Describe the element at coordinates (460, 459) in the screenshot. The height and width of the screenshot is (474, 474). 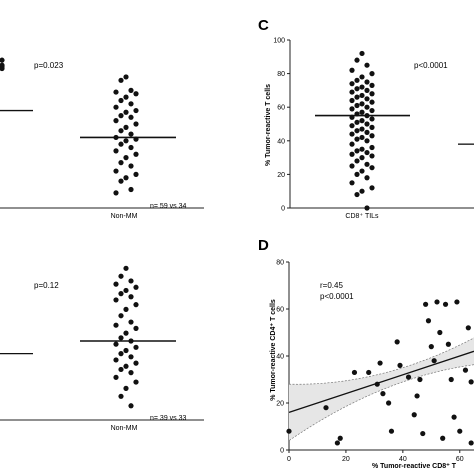
I see `panel-d-xtick-label: 60` at that location.